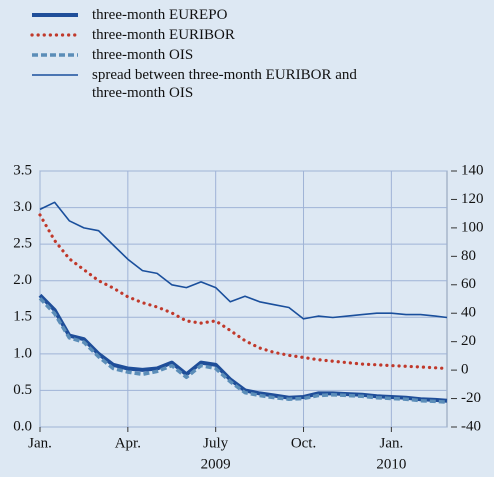 The image size is (494, 477). Describe the element at coordinates (471, 426) in the screenshot. I see `y2-tick-label: -40` at that location.